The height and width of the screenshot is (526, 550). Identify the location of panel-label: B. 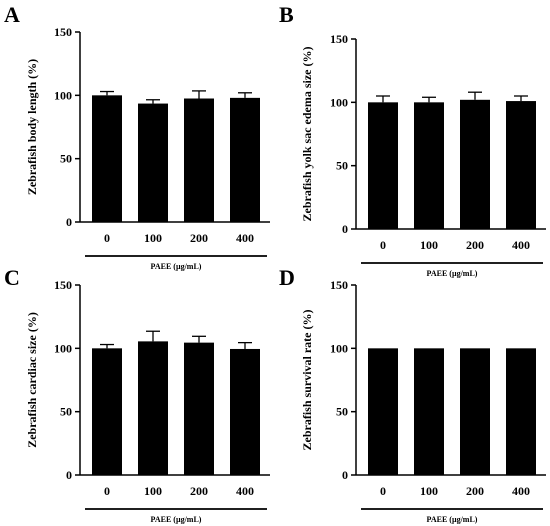
(286, 14).